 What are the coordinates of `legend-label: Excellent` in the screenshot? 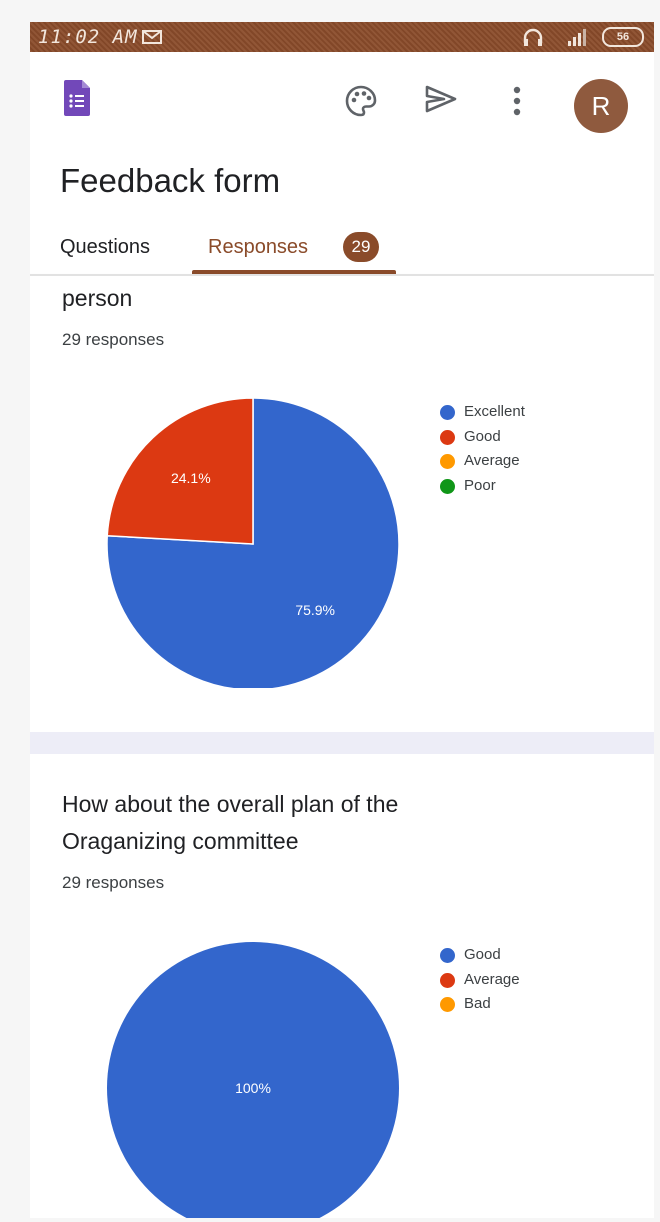 It's located at (494, 411).